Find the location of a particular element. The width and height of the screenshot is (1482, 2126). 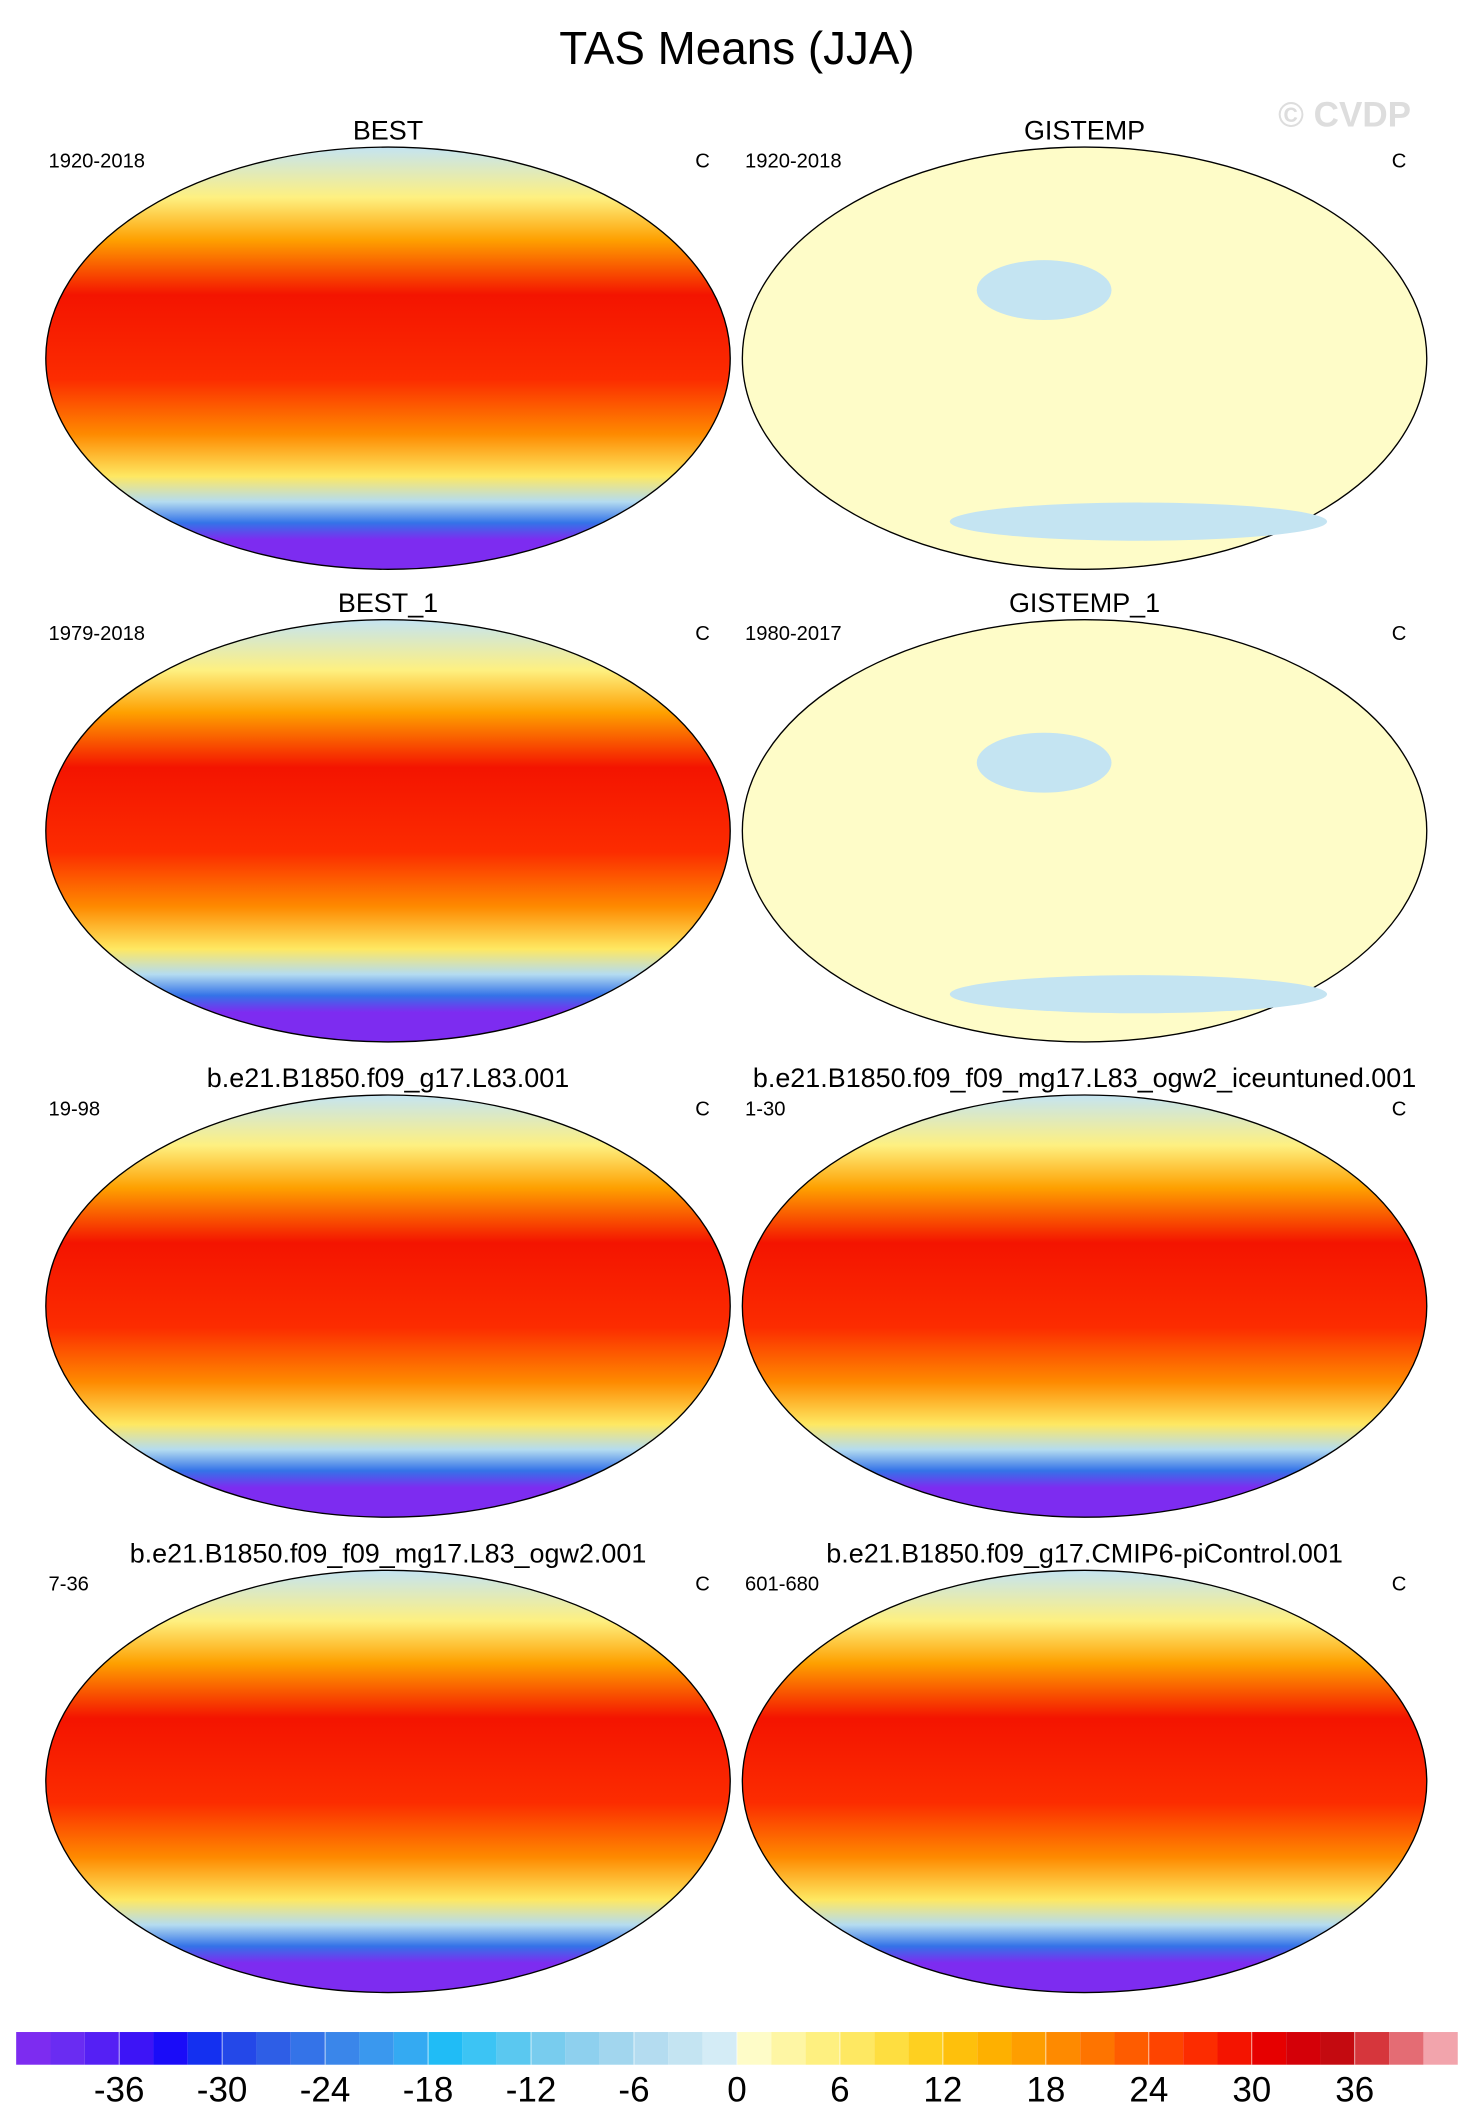

colorbar-label: 6 is located at coordinates (839, 2089).